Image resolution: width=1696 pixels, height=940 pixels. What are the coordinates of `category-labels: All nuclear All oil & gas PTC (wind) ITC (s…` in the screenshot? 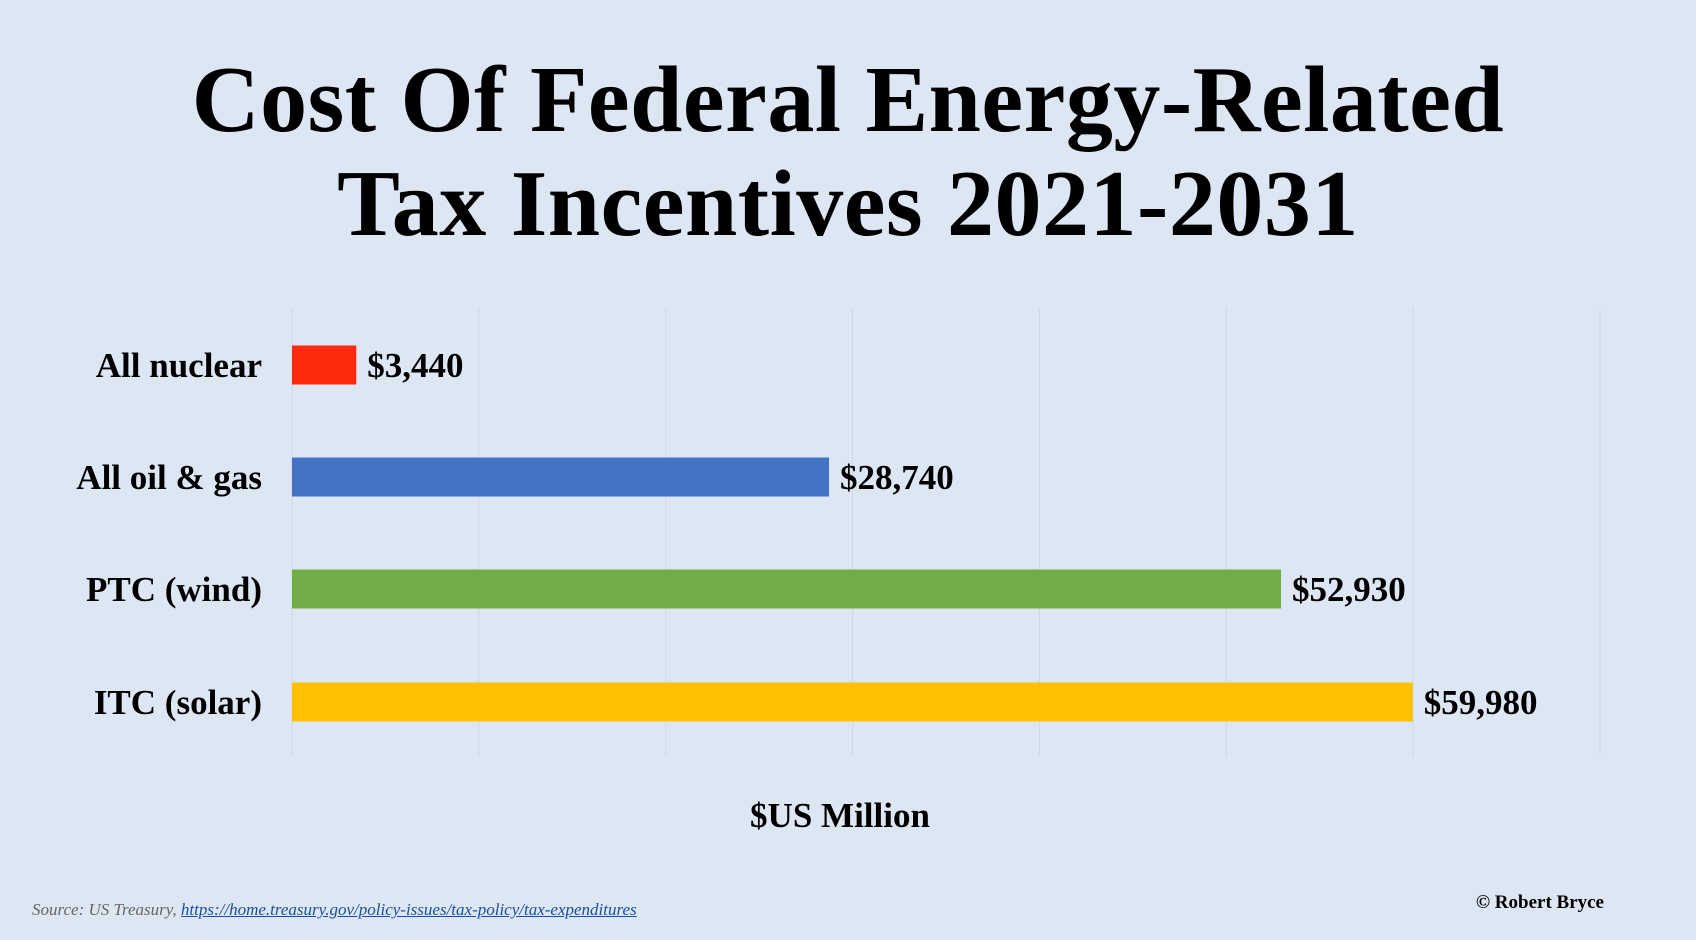 It's located at (169, 534).